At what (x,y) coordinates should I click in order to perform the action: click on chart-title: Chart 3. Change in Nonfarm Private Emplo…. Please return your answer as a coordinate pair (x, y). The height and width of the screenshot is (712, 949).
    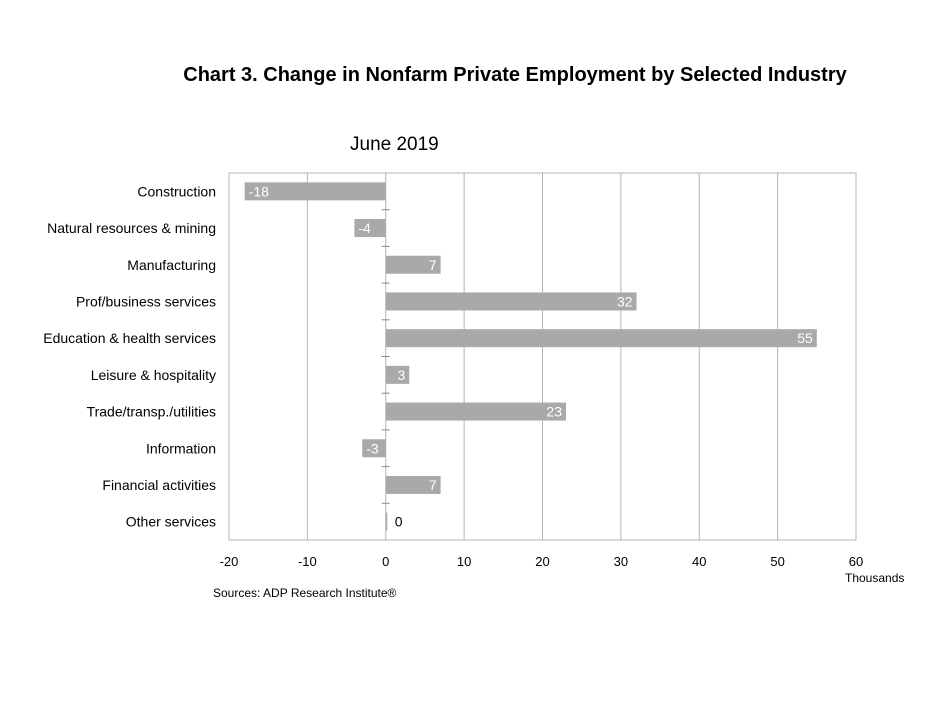
    Looking at the image, I should click on (515, 75).